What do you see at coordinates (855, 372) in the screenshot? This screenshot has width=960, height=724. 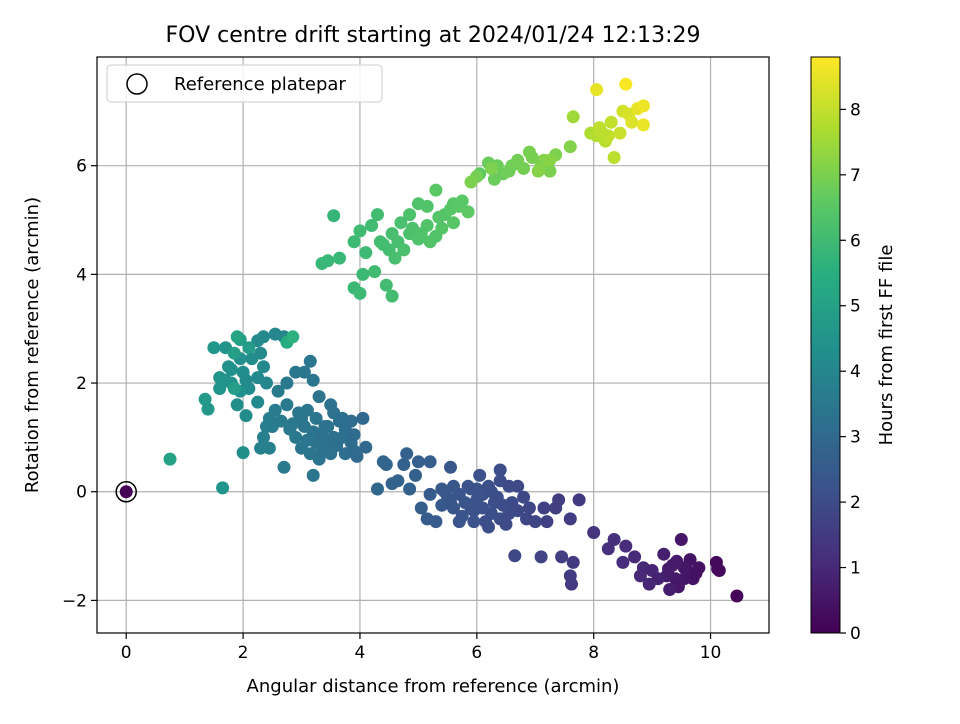 I see `colorbar-tick-label: 4` at bounding box center [855, 372].